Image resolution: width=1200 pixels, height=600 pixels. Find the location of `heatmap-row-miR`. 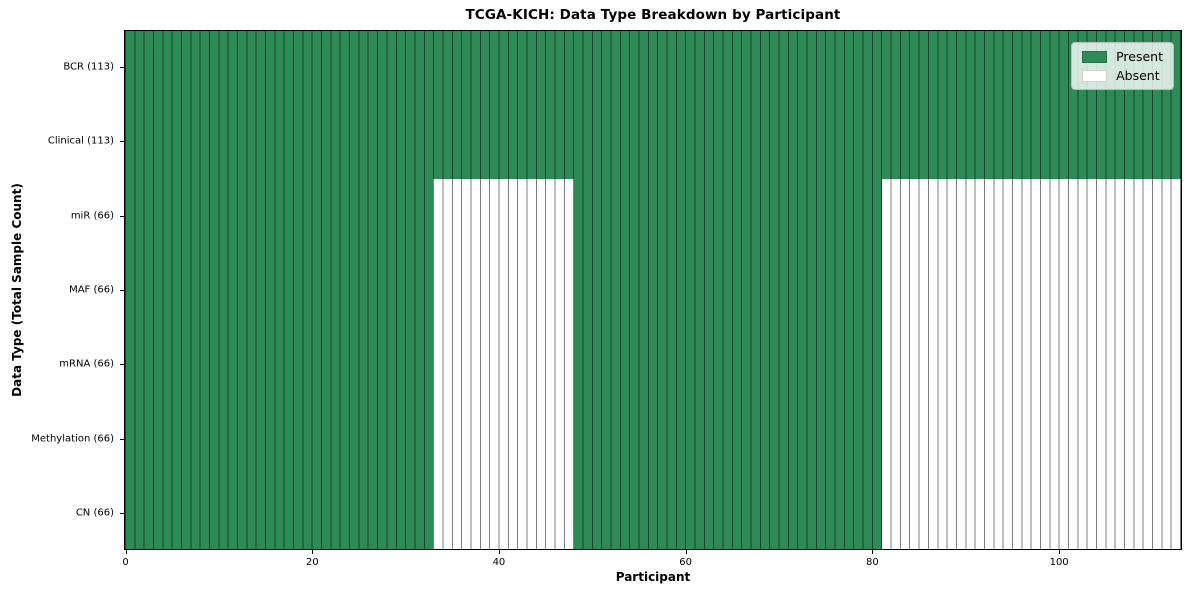

heatmap-row-miR is located at coordinates (653, 216).